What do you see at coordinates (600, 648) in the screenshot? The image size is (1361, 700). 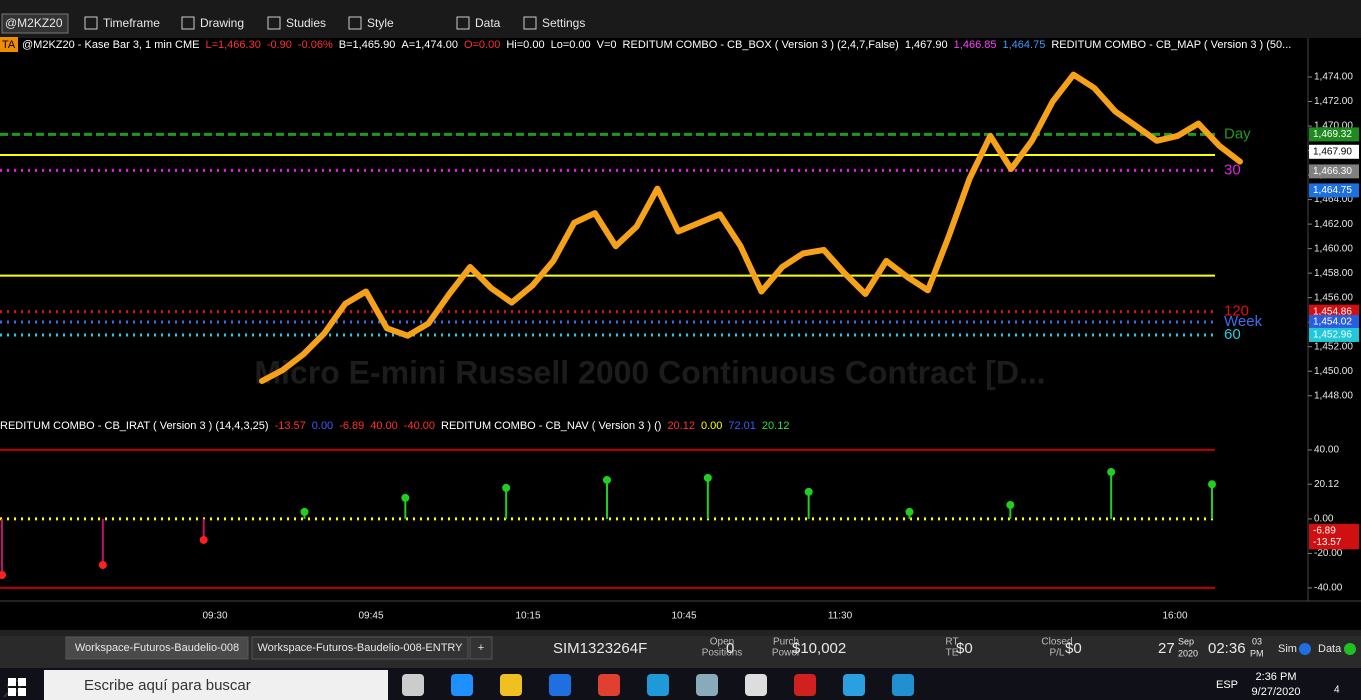 I see `account: SIM1323264F` at bounding box center [600, 648].